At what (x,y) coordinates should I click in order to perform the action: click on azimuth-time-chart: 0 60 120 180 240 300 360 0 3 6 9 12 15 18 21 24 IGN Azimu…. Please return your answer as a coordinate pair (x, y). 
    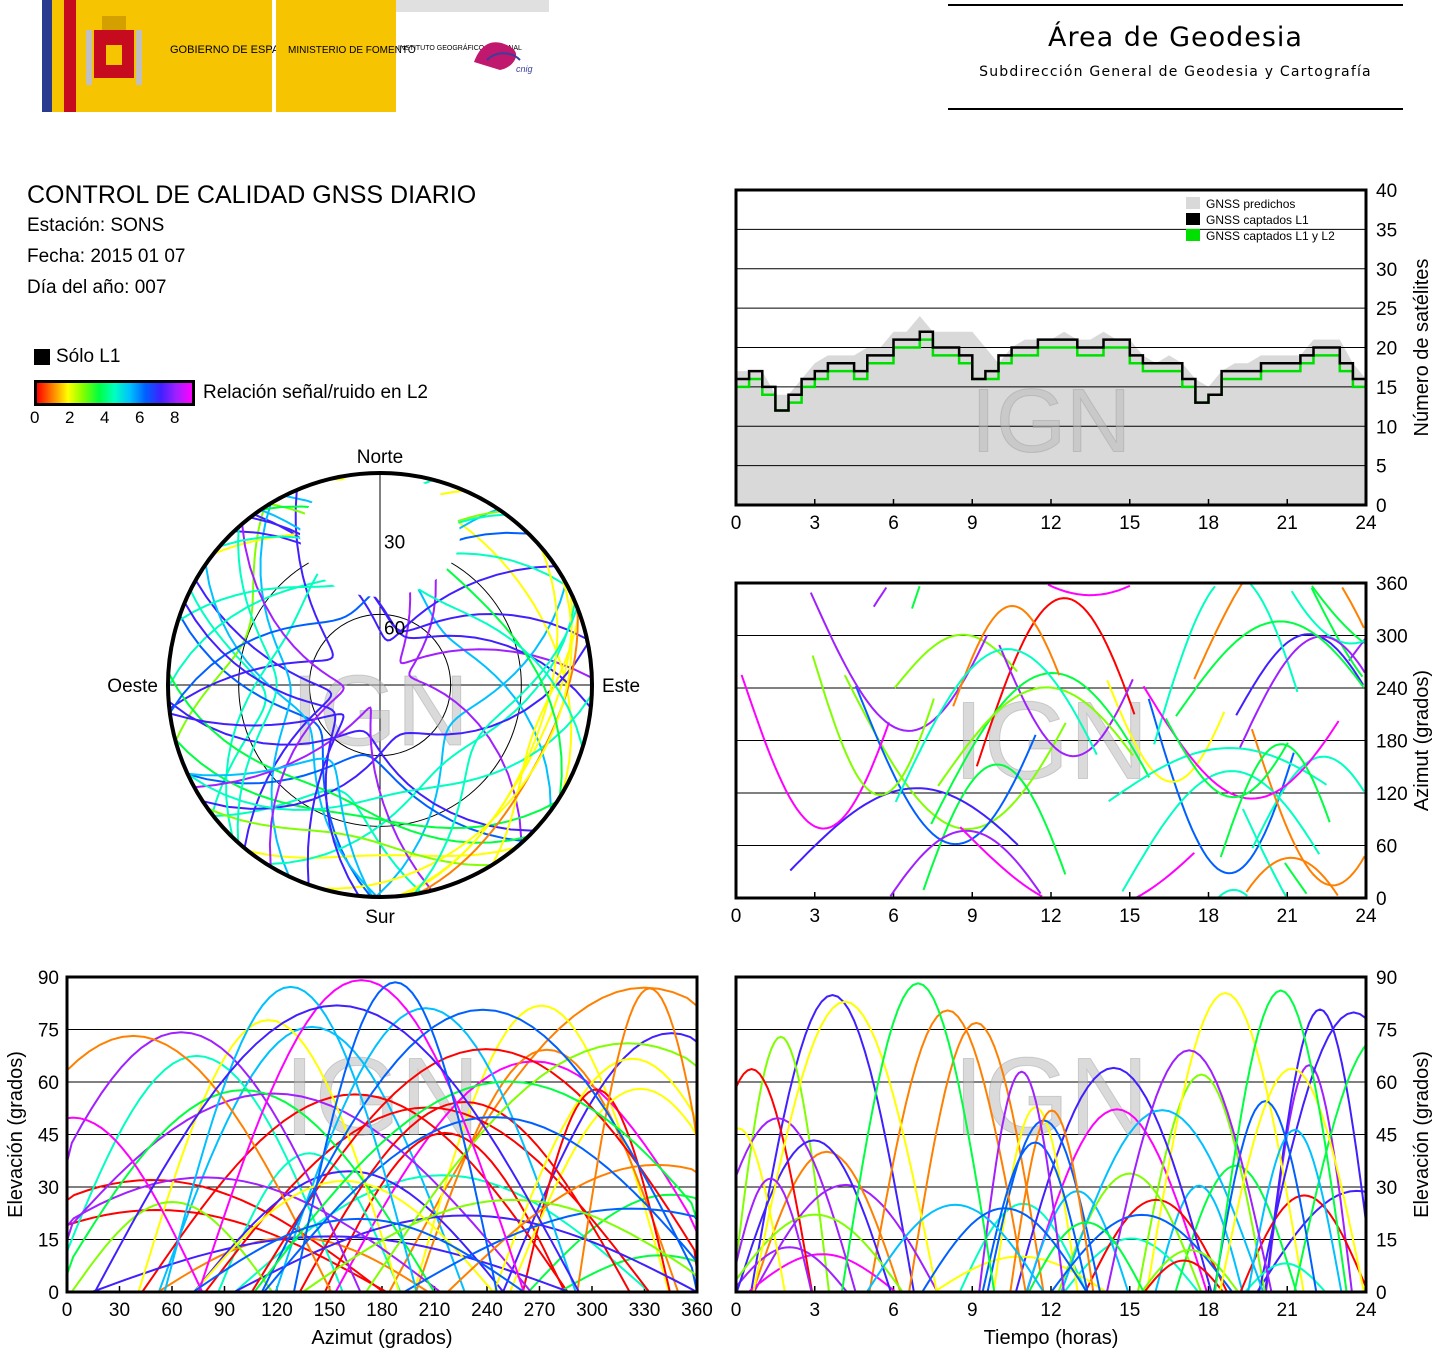
    Looking at the image, I should click on (1082, 751).